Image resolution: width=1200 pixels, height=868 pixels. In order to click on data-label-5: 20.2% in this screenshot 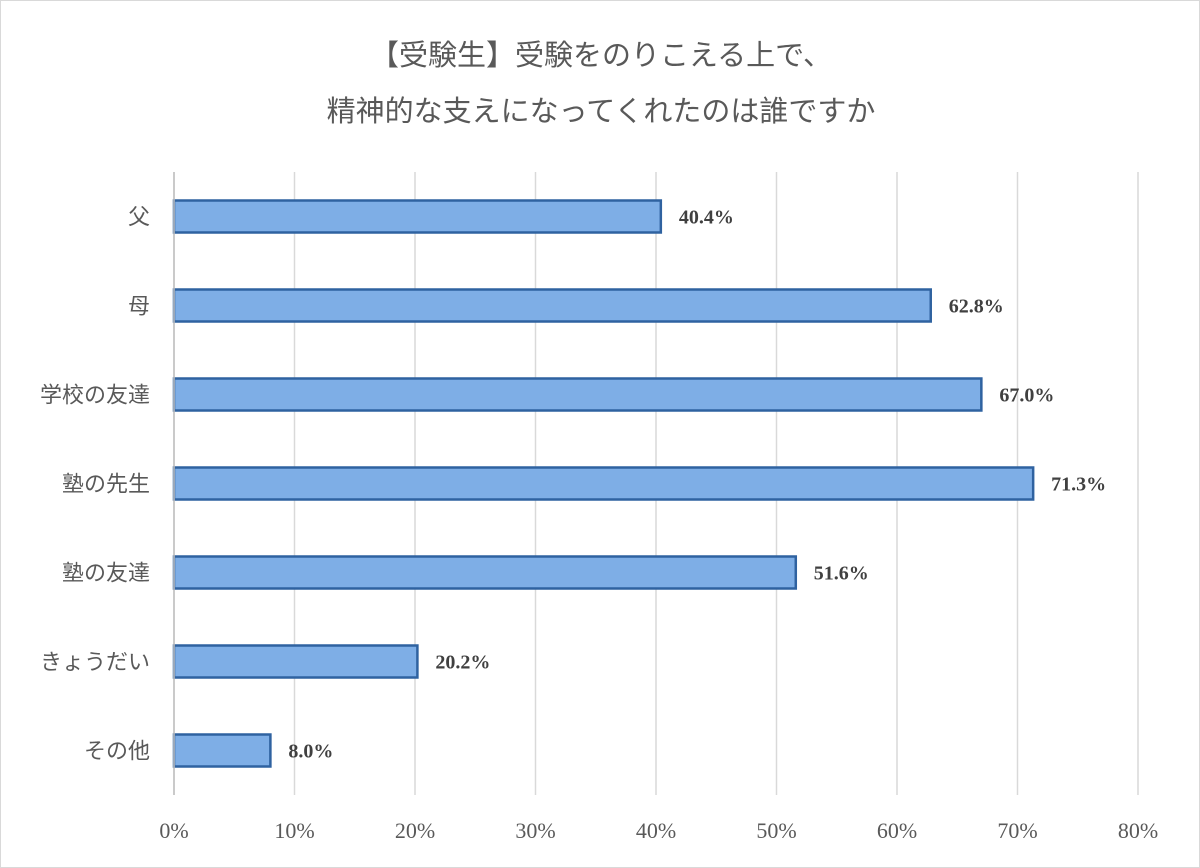, I will do `click(462, 663)`.